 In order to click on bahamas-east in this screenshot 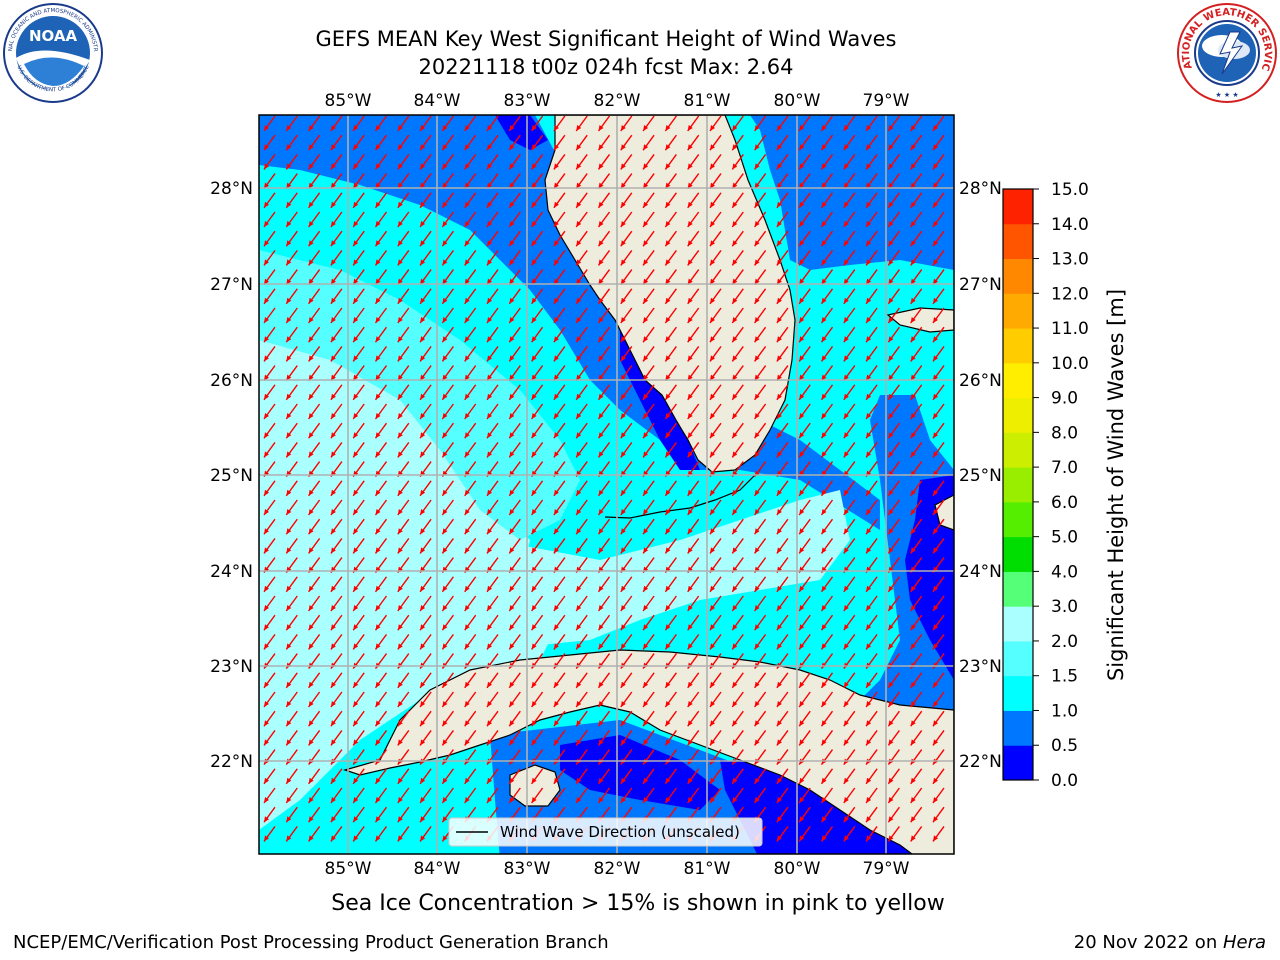, I will do `click(944, 512)`.